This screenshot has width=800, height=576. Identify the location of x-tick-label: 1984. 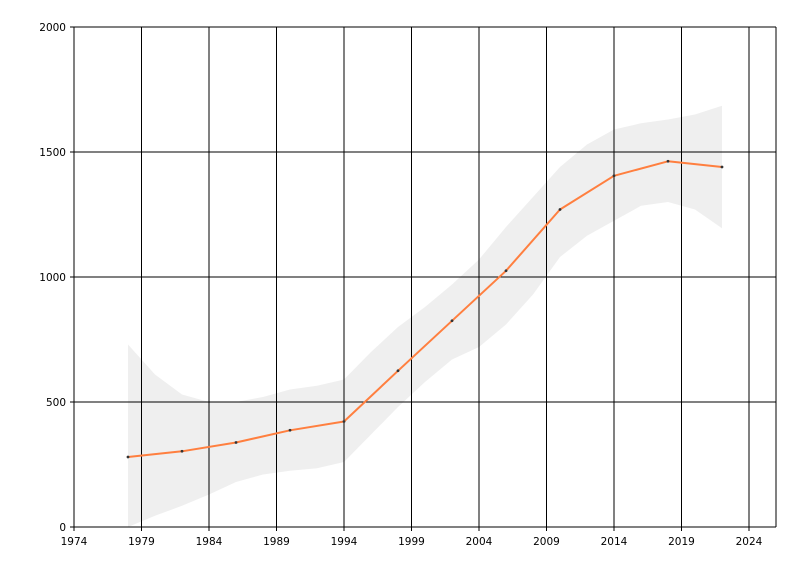
(209, 542).